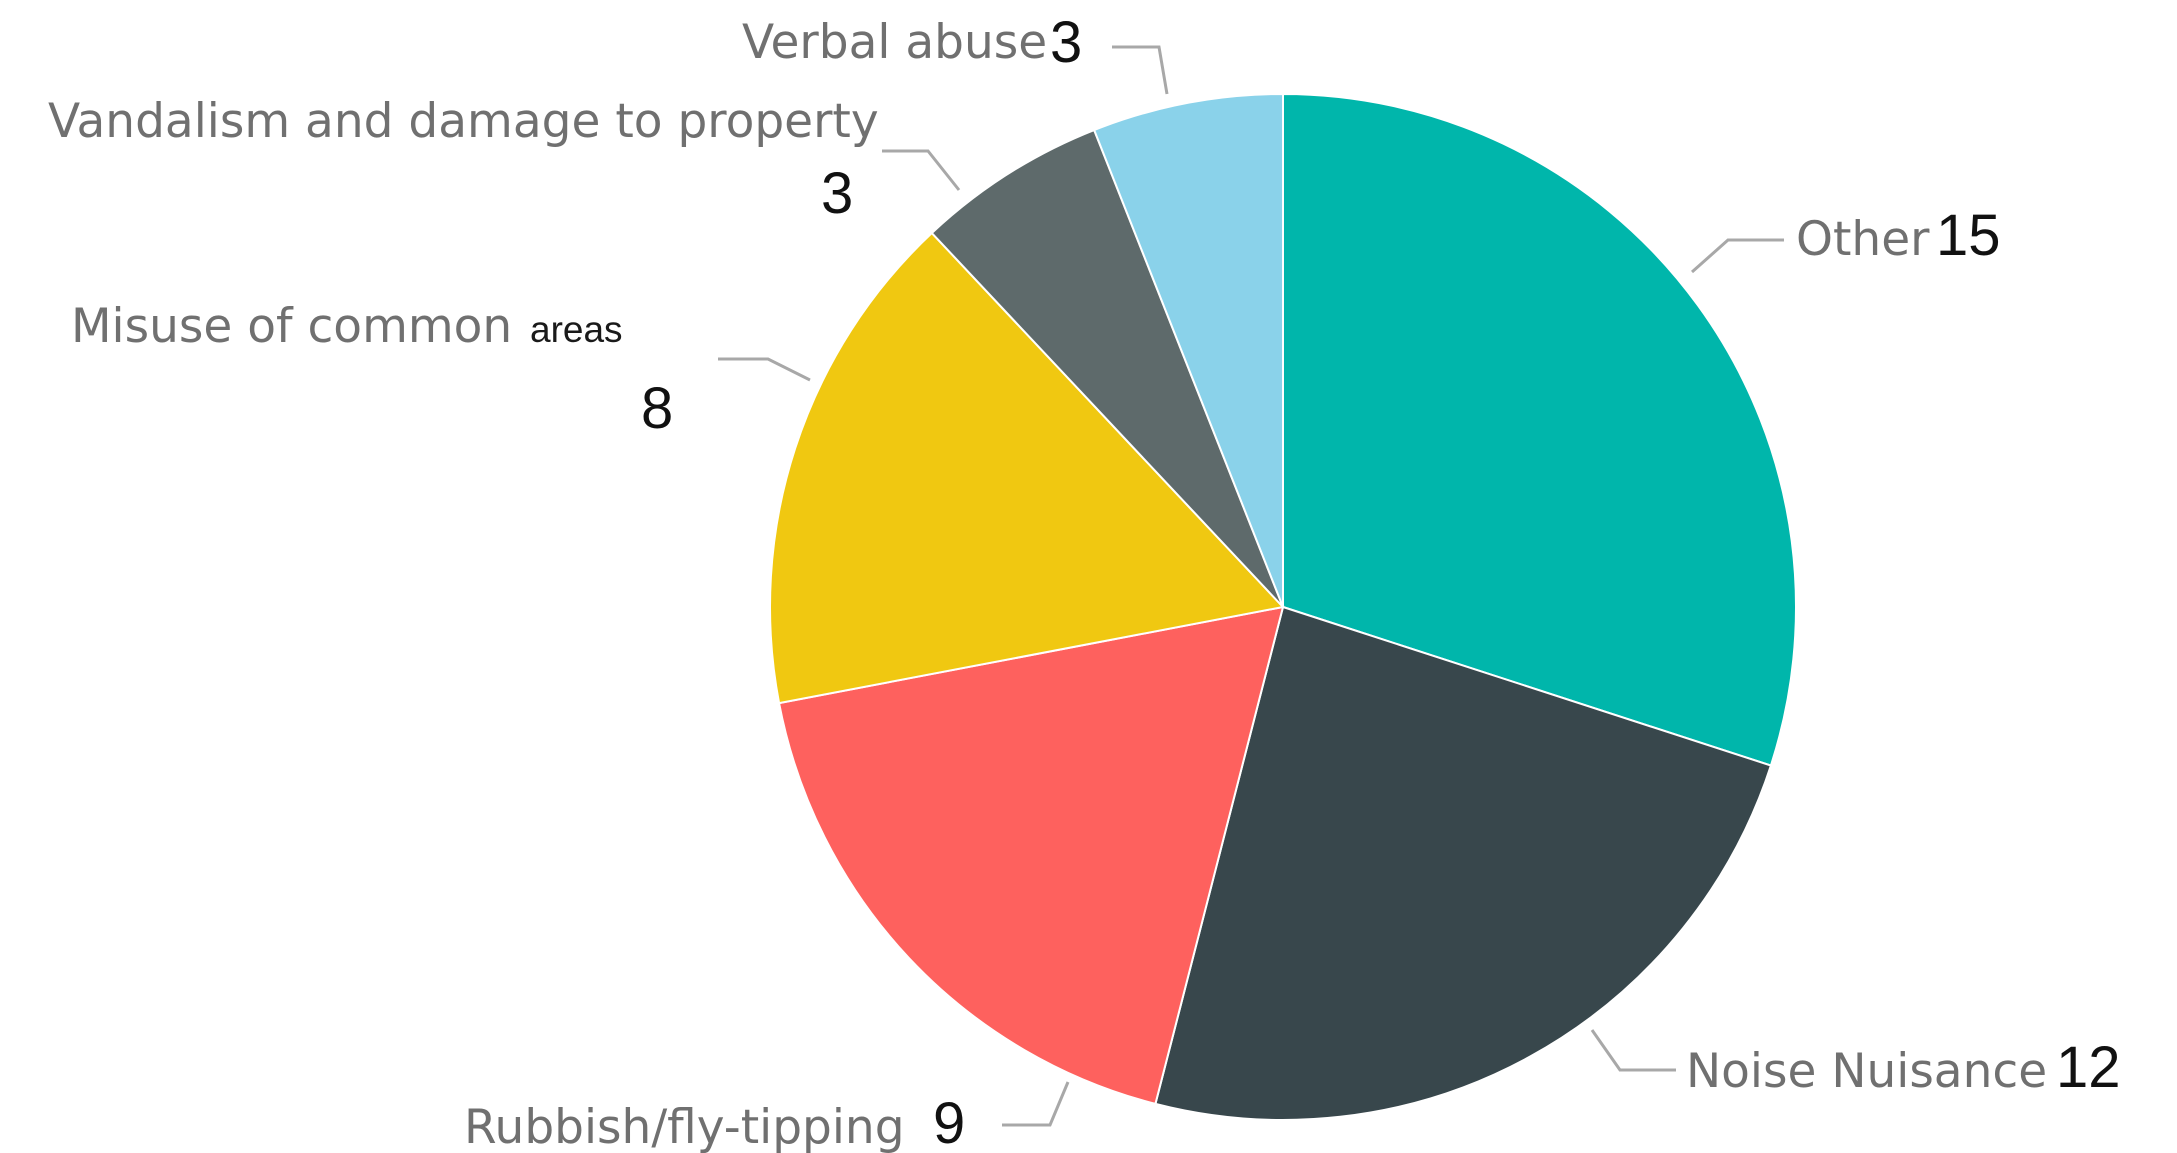  I want to click on leader-other, so click(1737, 256).